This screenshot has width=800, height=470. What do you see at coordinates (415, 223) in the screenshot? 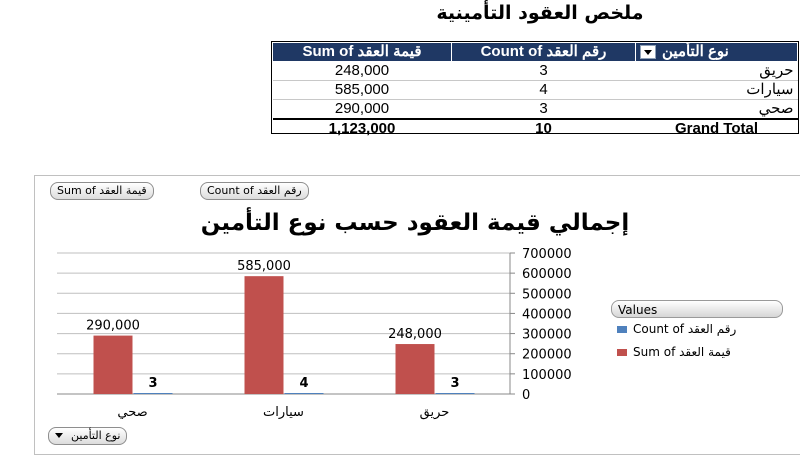
I see `chart-title: إجمالي قيمة العقود حسب نوع التأمين` at bounding box center [415, 223].